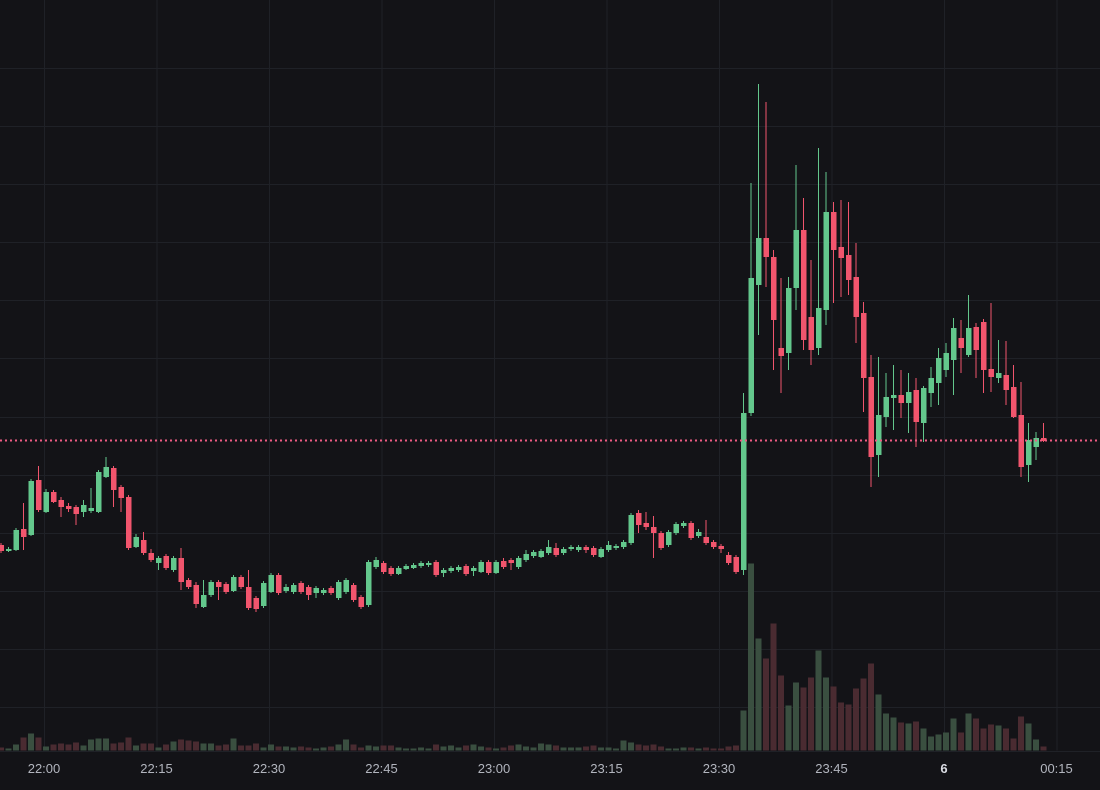 Image resolution: width=1100 pixels, height=790 pixels. What do you see at coordinates (719, 768) in the screenshot?
I see `time-label: 23:30` at bounding box center [719, 768].